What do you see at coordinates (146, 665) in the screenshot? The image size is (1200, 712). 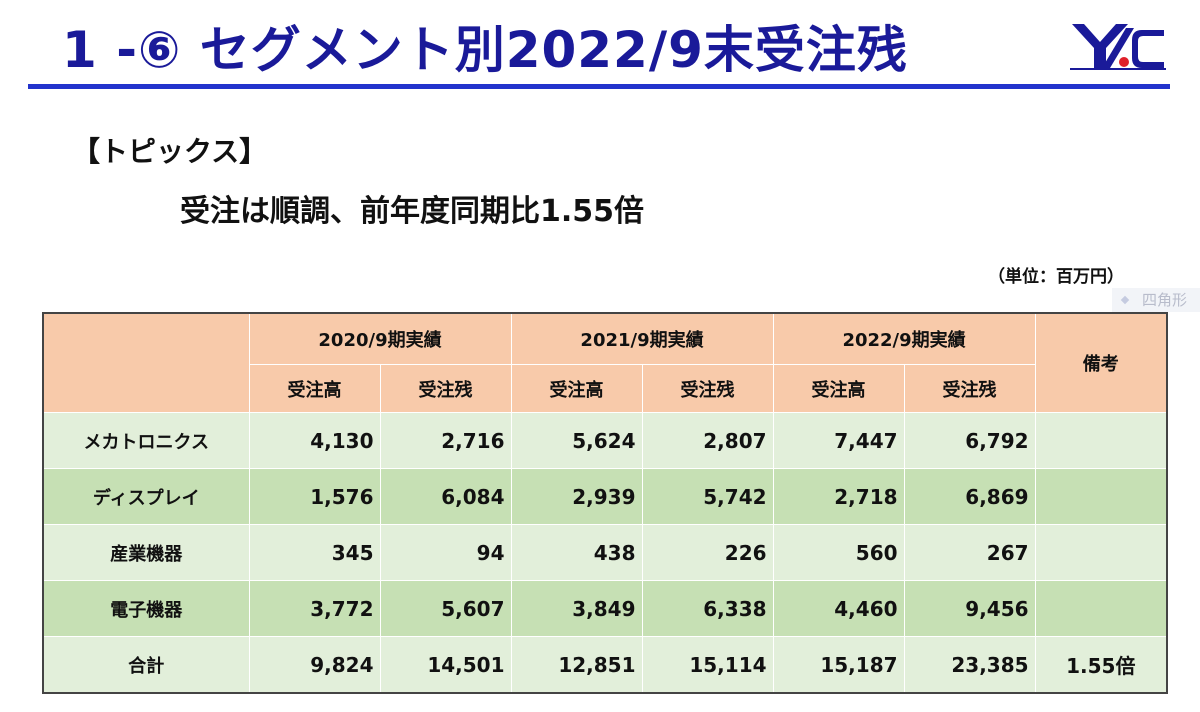 I see `segment-name: 合計` at bounding box center [146, 665].